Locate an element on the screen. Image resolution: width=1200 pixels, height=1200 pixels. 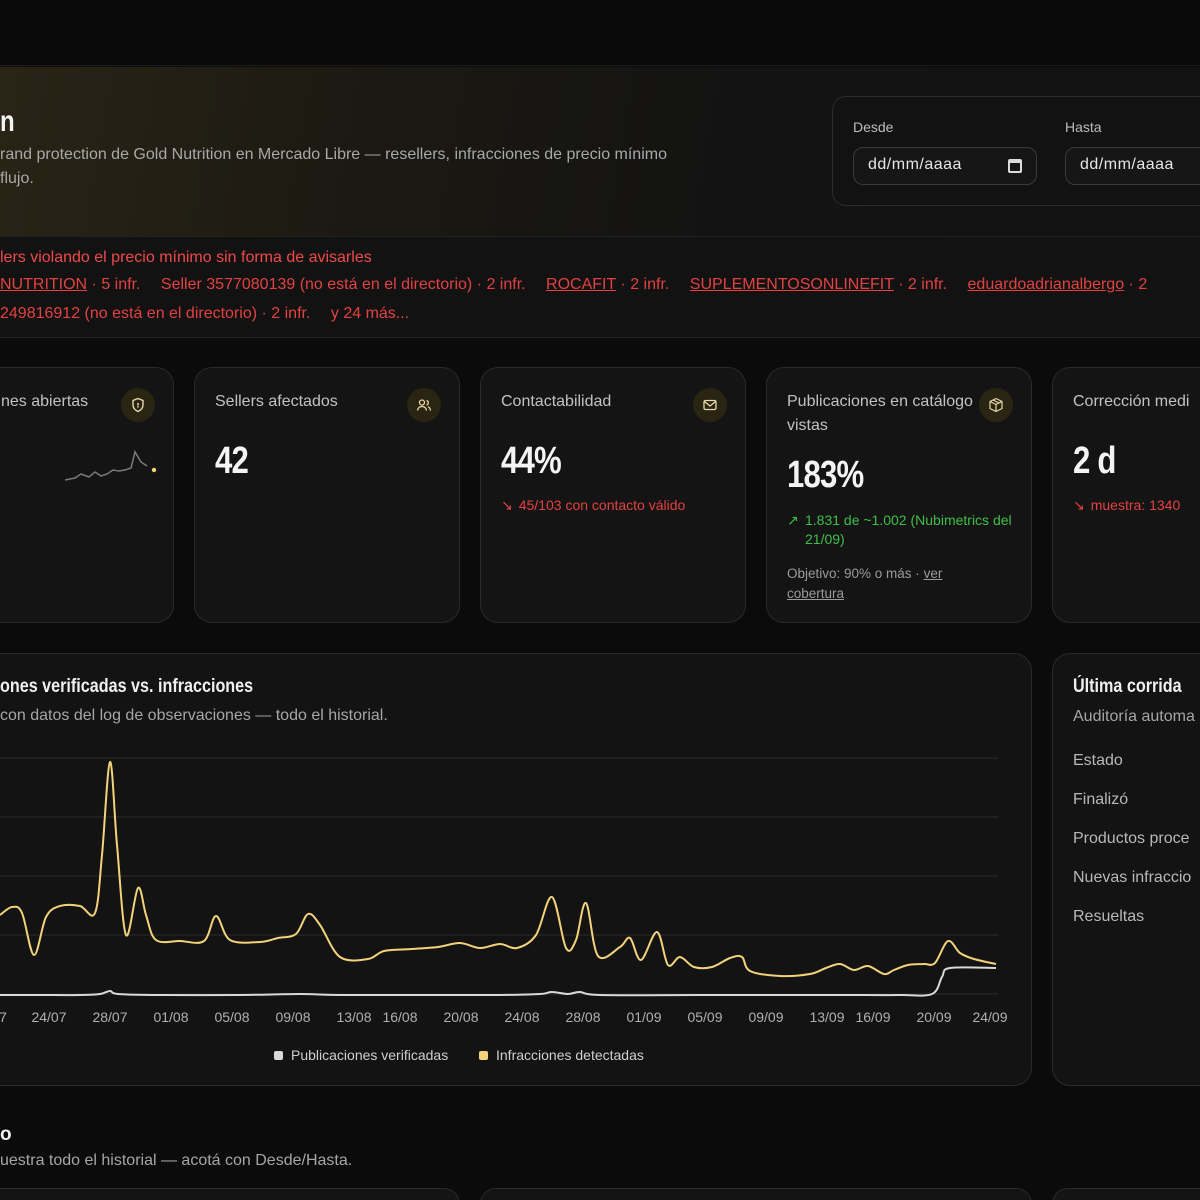
seller-count: · 5 infr. is located at coordinates (114, 284).